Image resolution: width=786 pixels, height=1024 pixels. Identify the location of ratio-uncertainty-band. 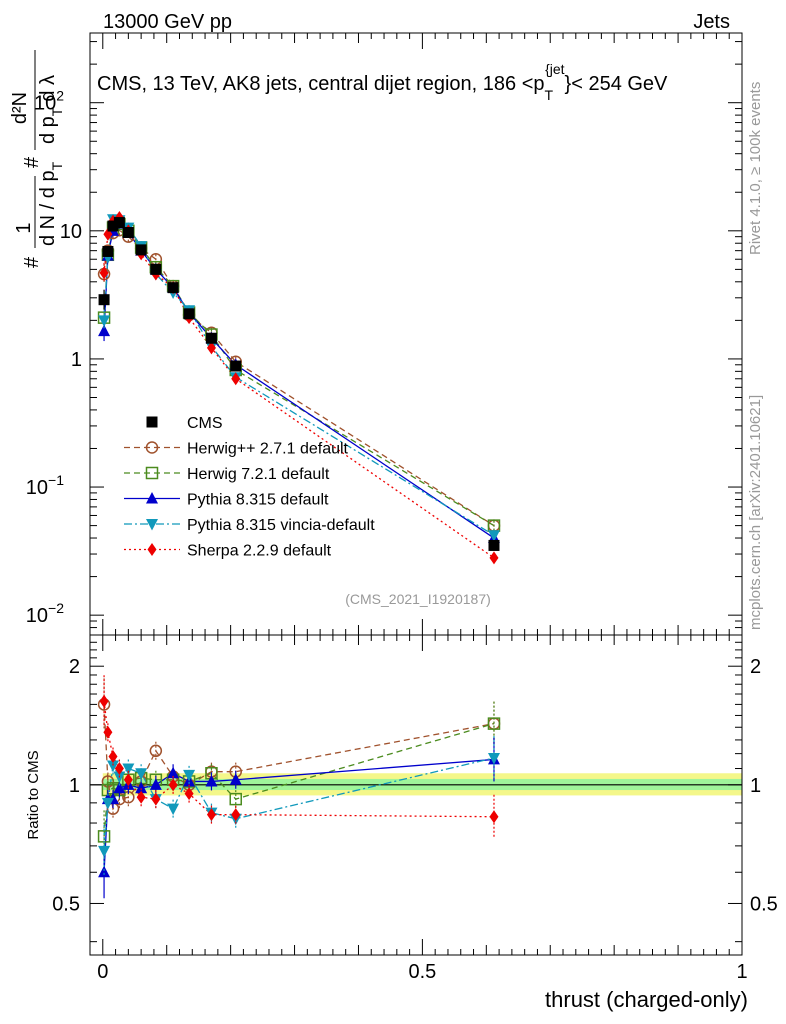
(416, 784).